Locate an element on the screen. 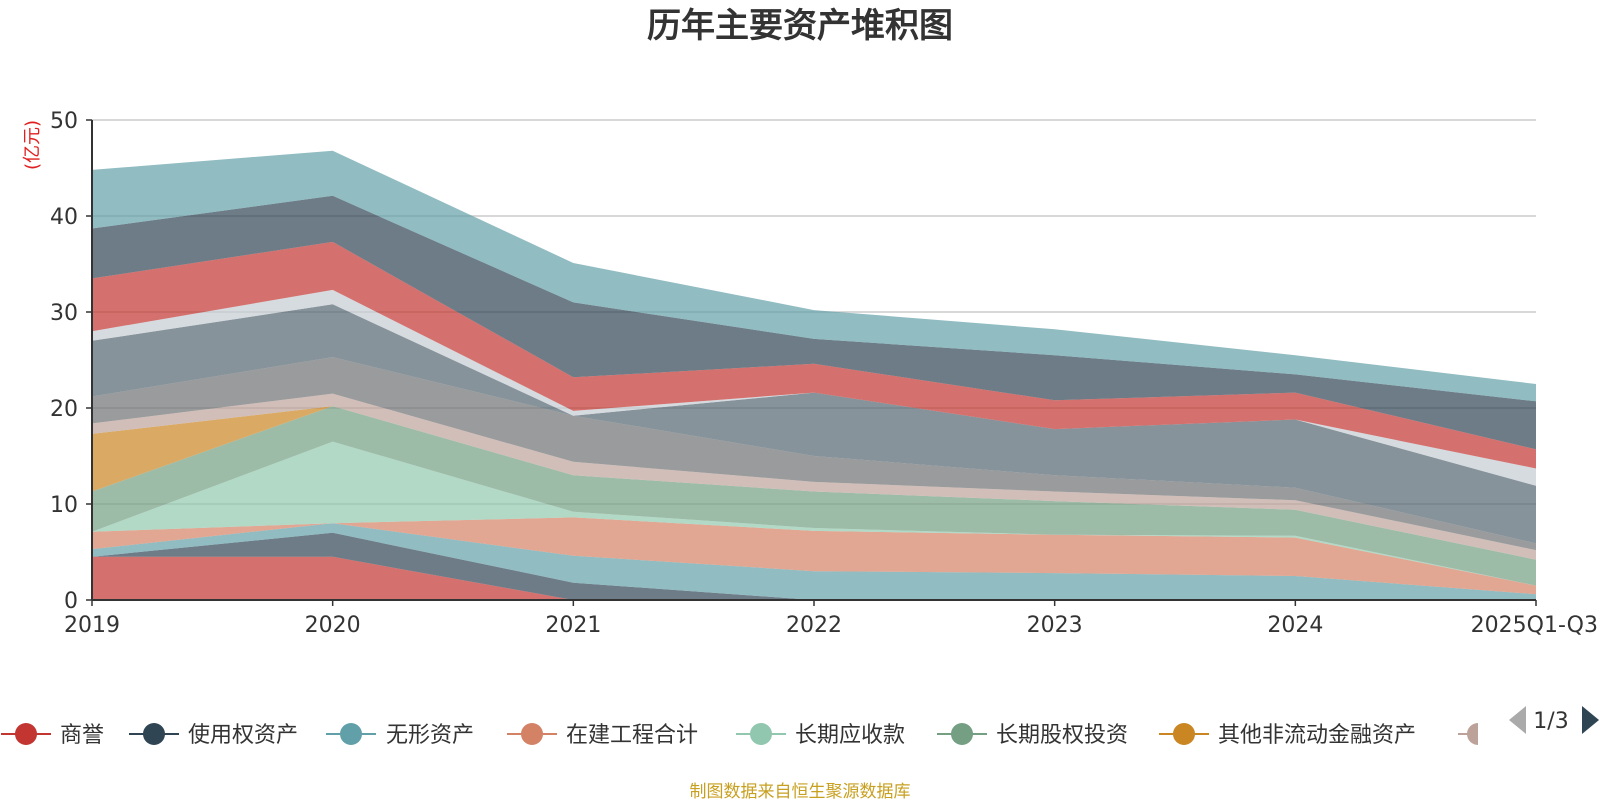 The height and width of the screenshot is (800, 1600). legend-item-6: 长期股权投资 is located at coordinates (1032, 735).